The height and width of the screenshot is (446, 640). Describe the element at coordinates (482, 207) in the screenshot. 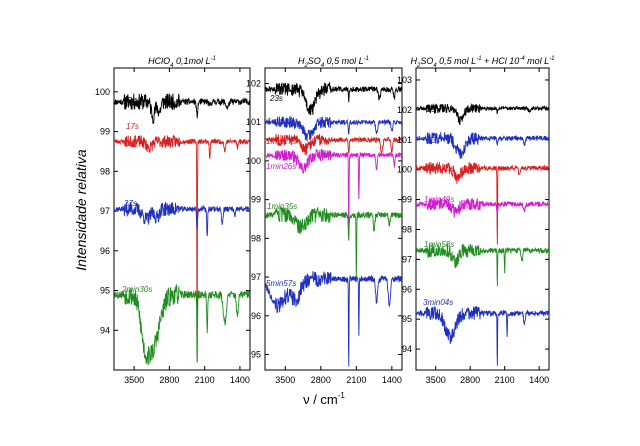

I see `series-line-1min49s` at that location.